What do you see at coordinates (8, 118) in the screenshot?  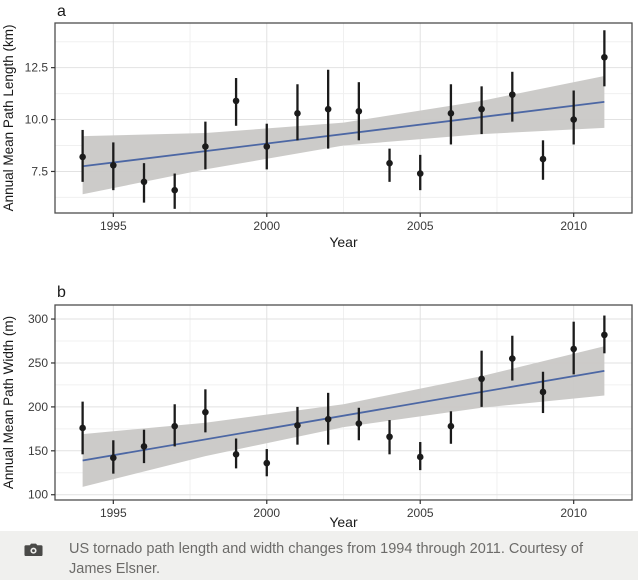 I see `y-axis-title: Annual Mean Path Length (km)` at bounding box center [8, 118].